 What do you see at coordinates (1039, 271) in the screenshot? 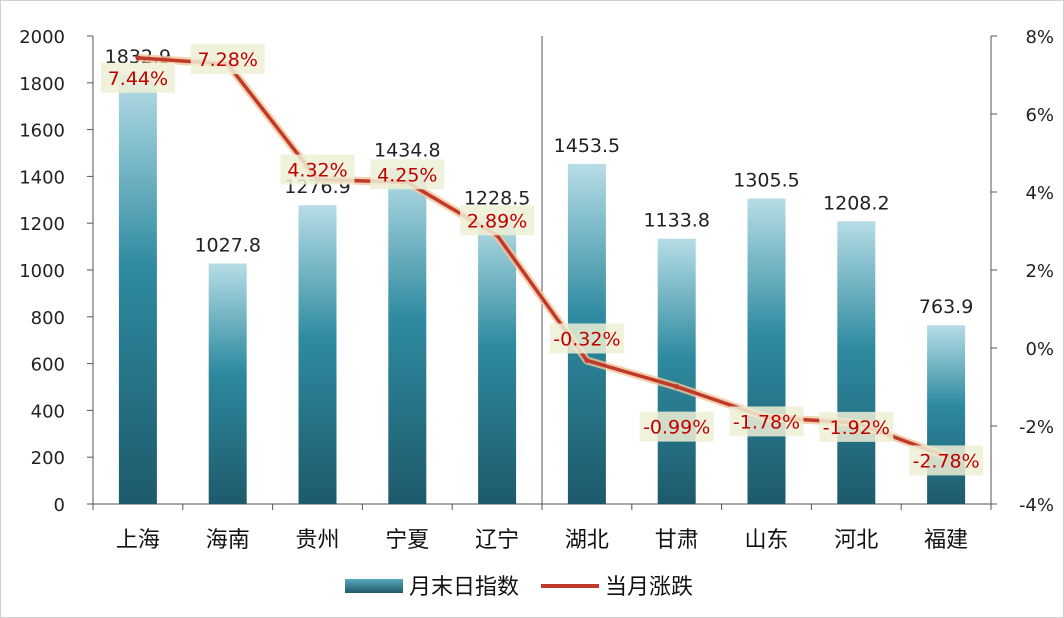
I see `y-right-tick-label: 2%` at bounding box center [1039, 271].